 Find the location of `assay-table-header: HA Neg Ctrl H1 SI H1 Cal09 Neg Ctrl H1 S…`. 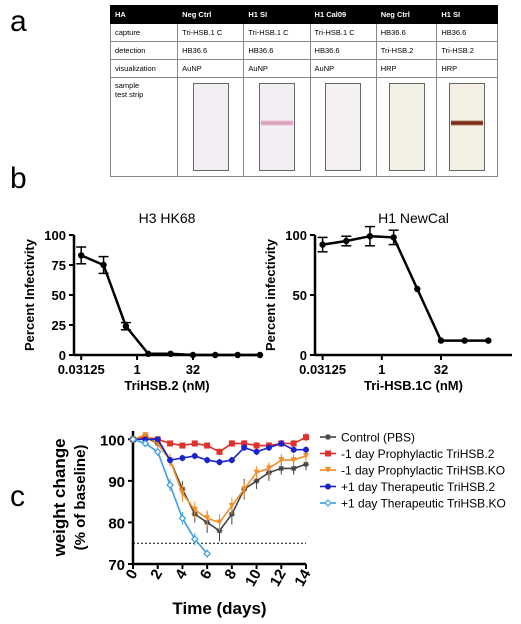

assay-table-header: HA Neg Ctrl H1 SI H1 Cal09 Neg Ctrl H1 S… is located at coordinates (303, 14).